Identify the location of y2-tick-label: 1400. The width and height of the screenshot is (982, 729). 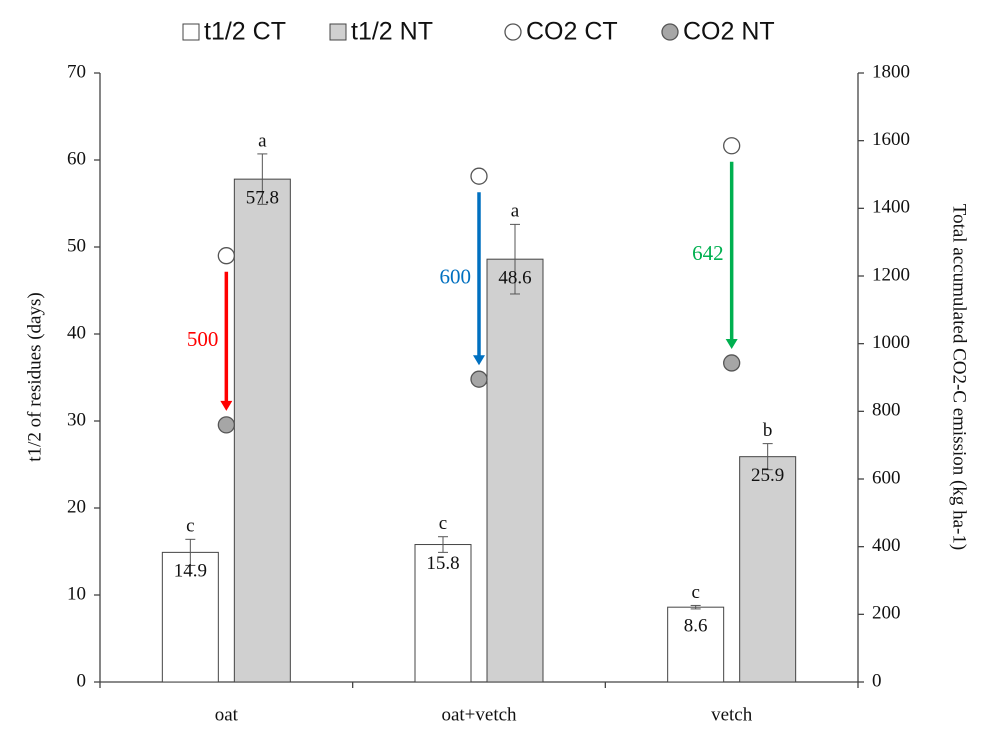
(891, 207).